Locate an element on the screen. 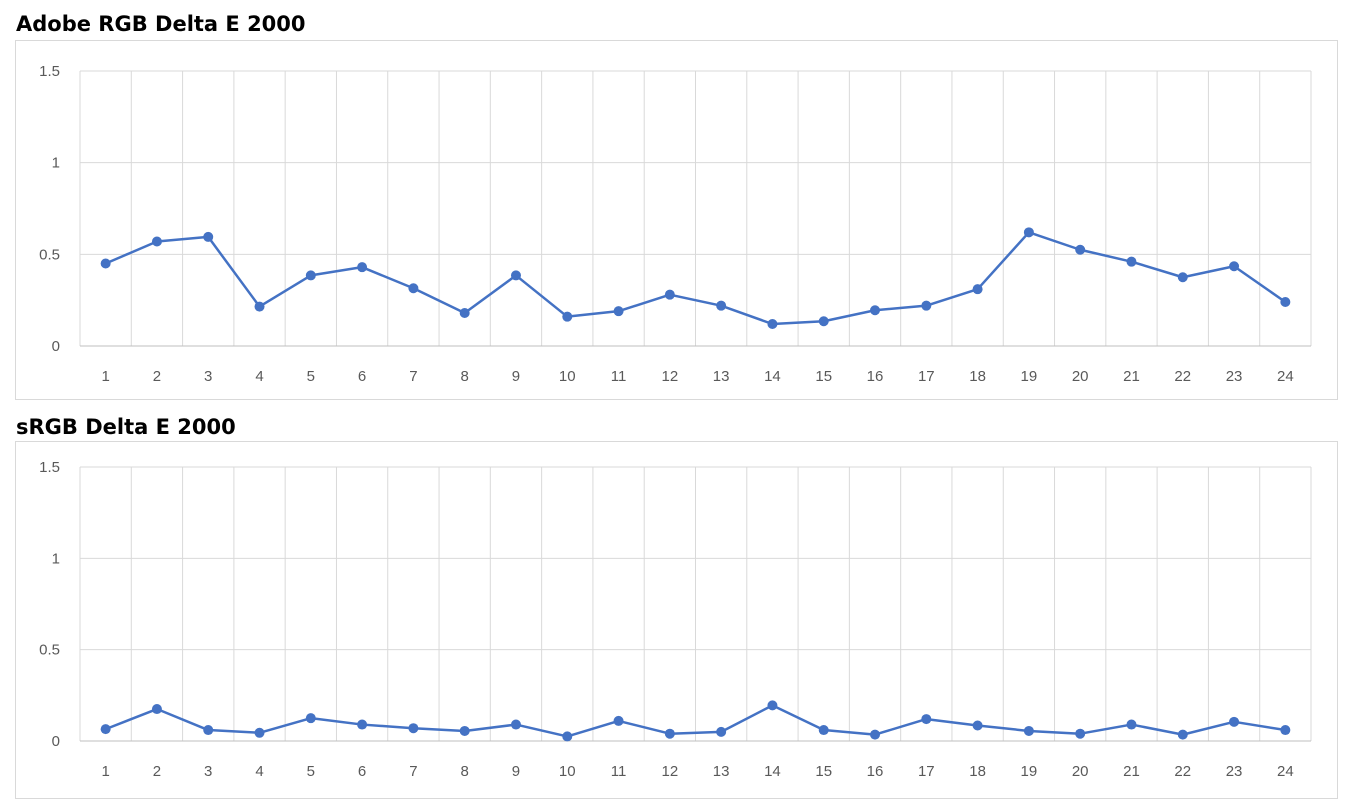 The image size is (1348, 803). x-tick-label: 15 is located at coordinates (823, 376).